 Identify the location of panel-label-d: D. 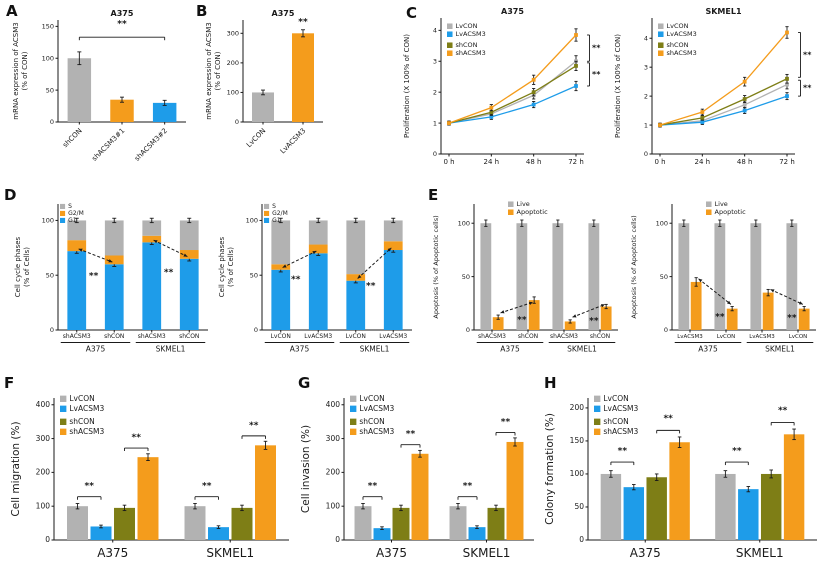
(10, 195).